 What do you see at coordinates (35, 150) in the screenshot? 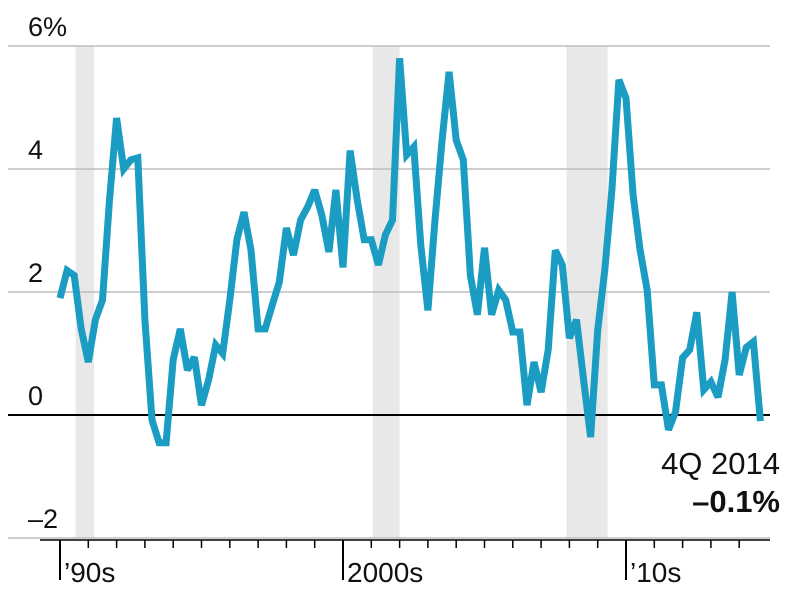
I see `y-tick-label: 4` at bounding box center [35, 150].